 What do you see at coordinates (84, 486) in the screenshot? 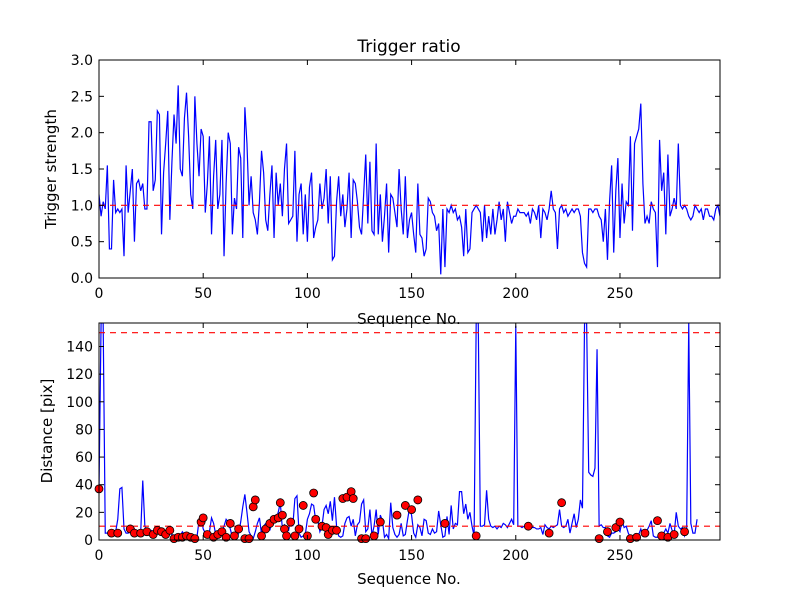
I see `y-tick-label: 40` at bounding box center [84, 486].